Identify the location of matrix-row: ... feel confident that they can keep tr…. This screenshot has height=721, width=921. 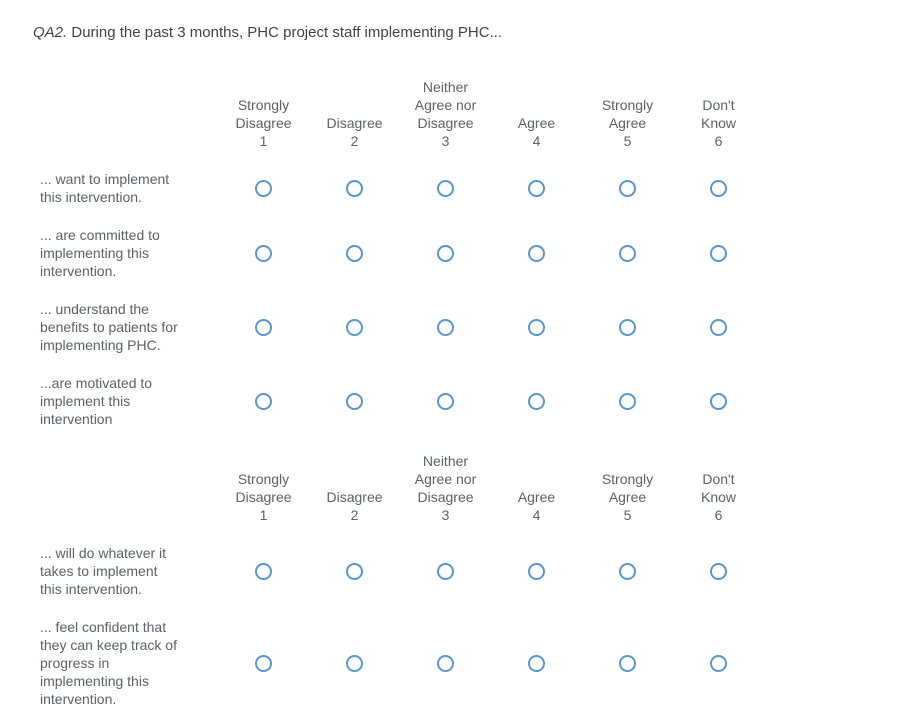
(402, 665).